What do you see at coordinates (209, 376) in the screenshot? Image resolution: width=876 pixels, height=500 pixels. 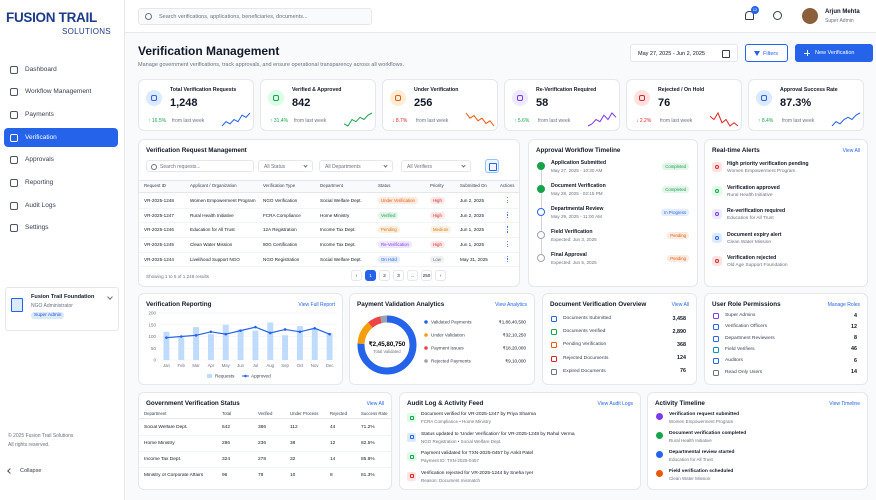 I see `legend-swatch` at bounding box center [209, 376].